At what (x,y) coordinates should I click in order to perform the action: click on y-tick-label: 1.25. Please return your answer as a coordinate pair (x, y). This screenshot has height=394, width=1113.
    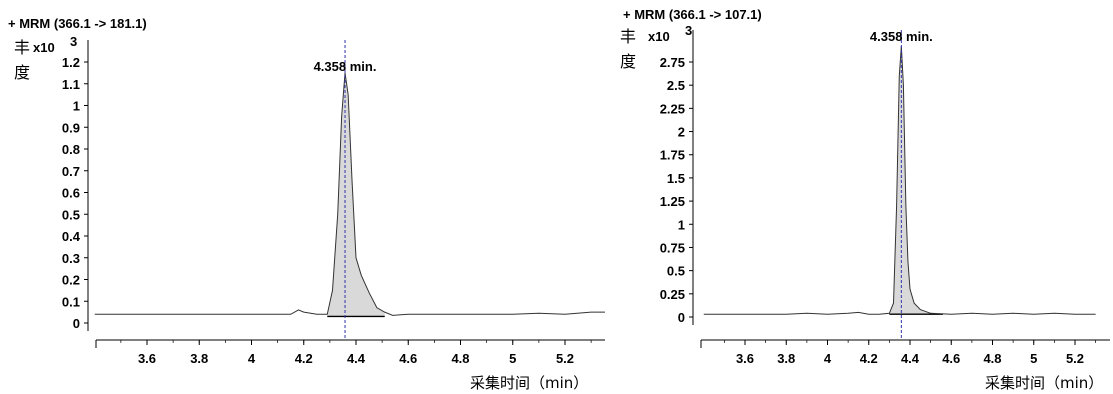
    Looking at the image, I should click on (672, 201).